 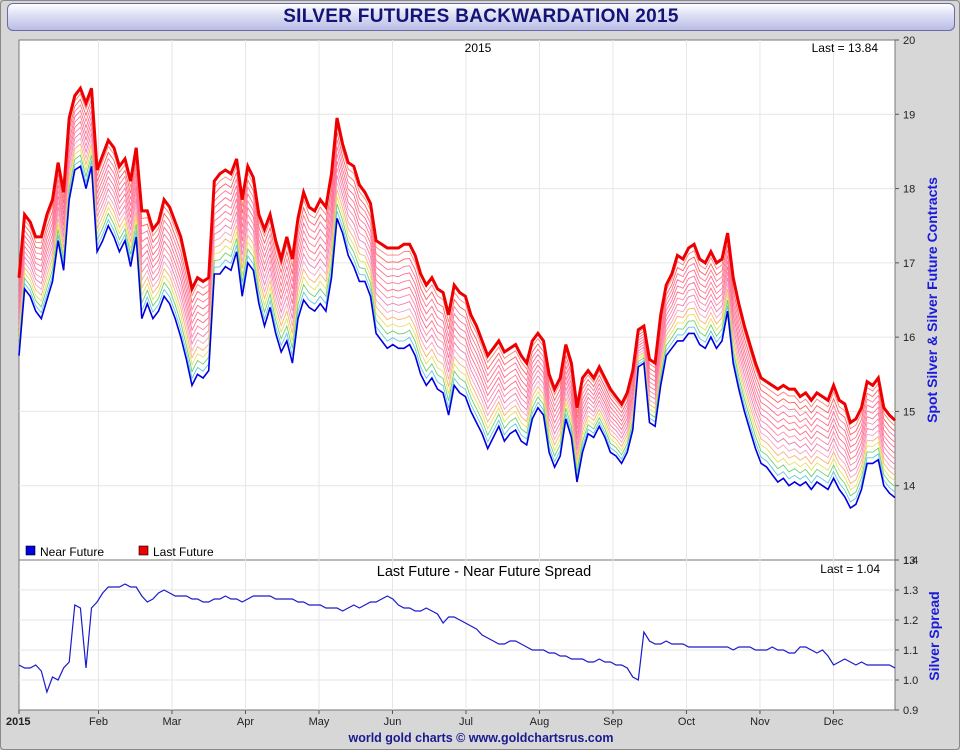 What do you see at coordinates (98, 722) in the screenshot?
I see `x-label-feb: Feb` at bounding box center [98, 722].